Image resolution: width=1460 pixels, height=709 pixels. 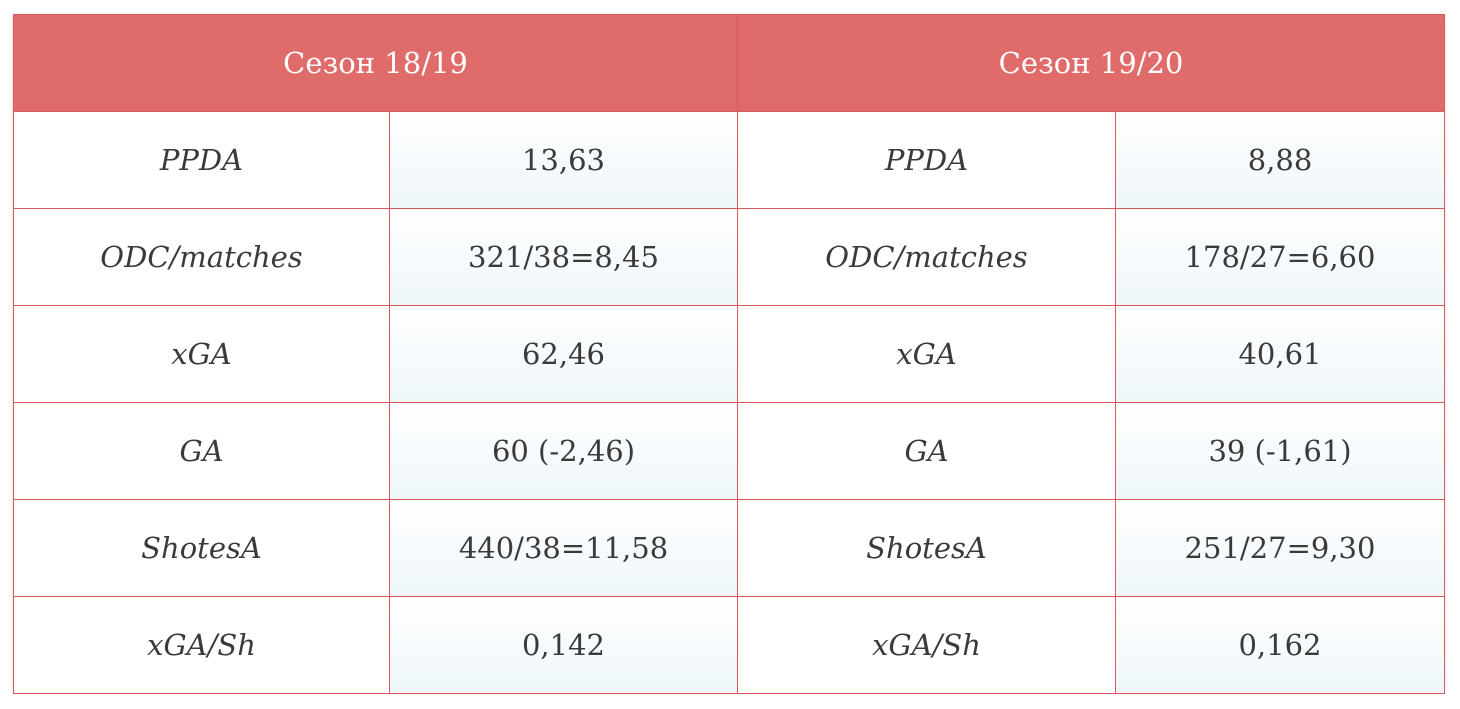 What do you see at coordinates (1280, 548) in the screenshot?
I see `metric-value: 251/27=9,30` at bounding box center [1280, 548].